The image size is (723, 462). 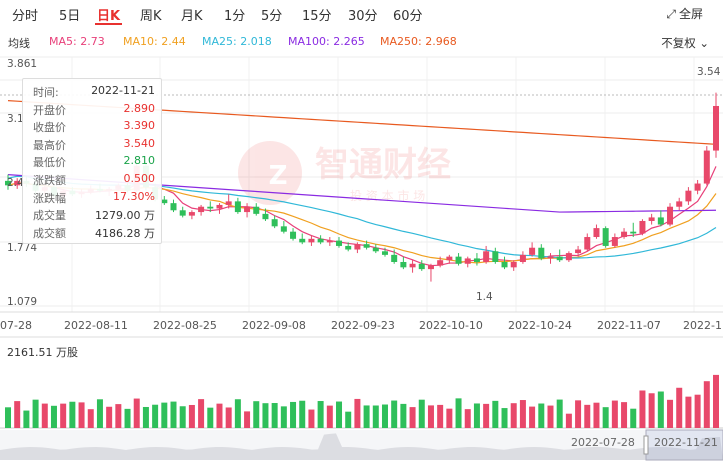 What do you see at coordinates (94, 234) in the screenshot?
I see `tooltip-row: 成交额 4186.28 万` at bounding box center [94, 234].